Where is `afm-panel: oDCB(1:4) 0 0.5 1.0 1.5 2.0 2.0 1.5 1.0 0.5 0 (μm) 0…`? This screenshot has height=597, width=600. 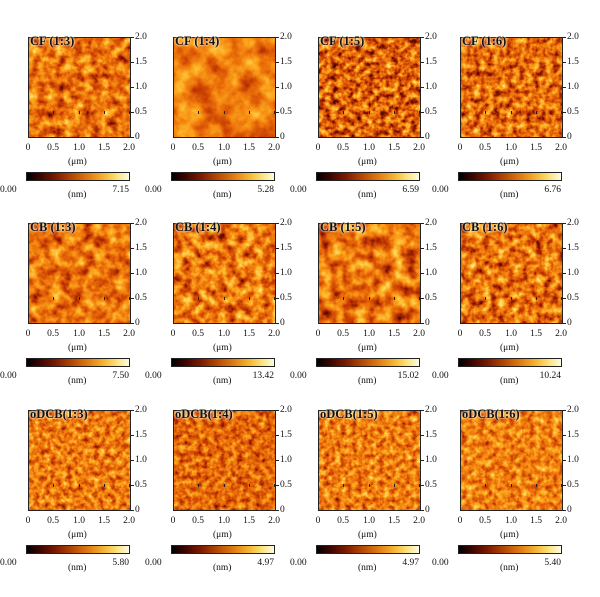
afm-panel: oDCB(1:4) 0 0.5 1.0 1.5 2.0 2.0 1.5 1.0 0.5 0 (μm) 0… is located at coordinates (218, 479).